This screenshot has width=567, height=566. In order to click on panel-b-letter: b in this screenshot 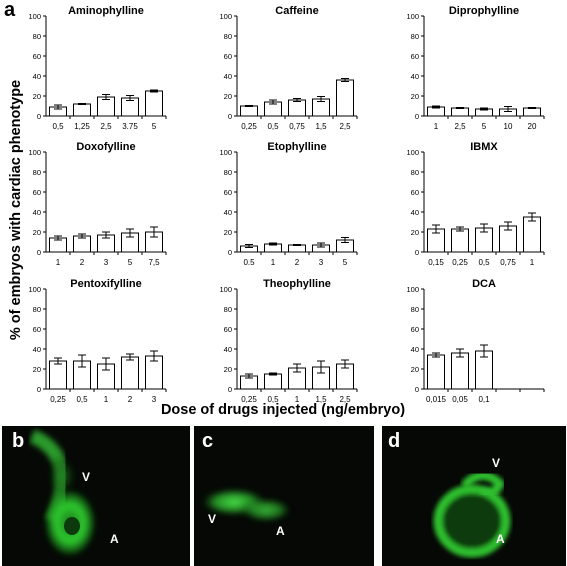, I will do `click(18, 441)`.